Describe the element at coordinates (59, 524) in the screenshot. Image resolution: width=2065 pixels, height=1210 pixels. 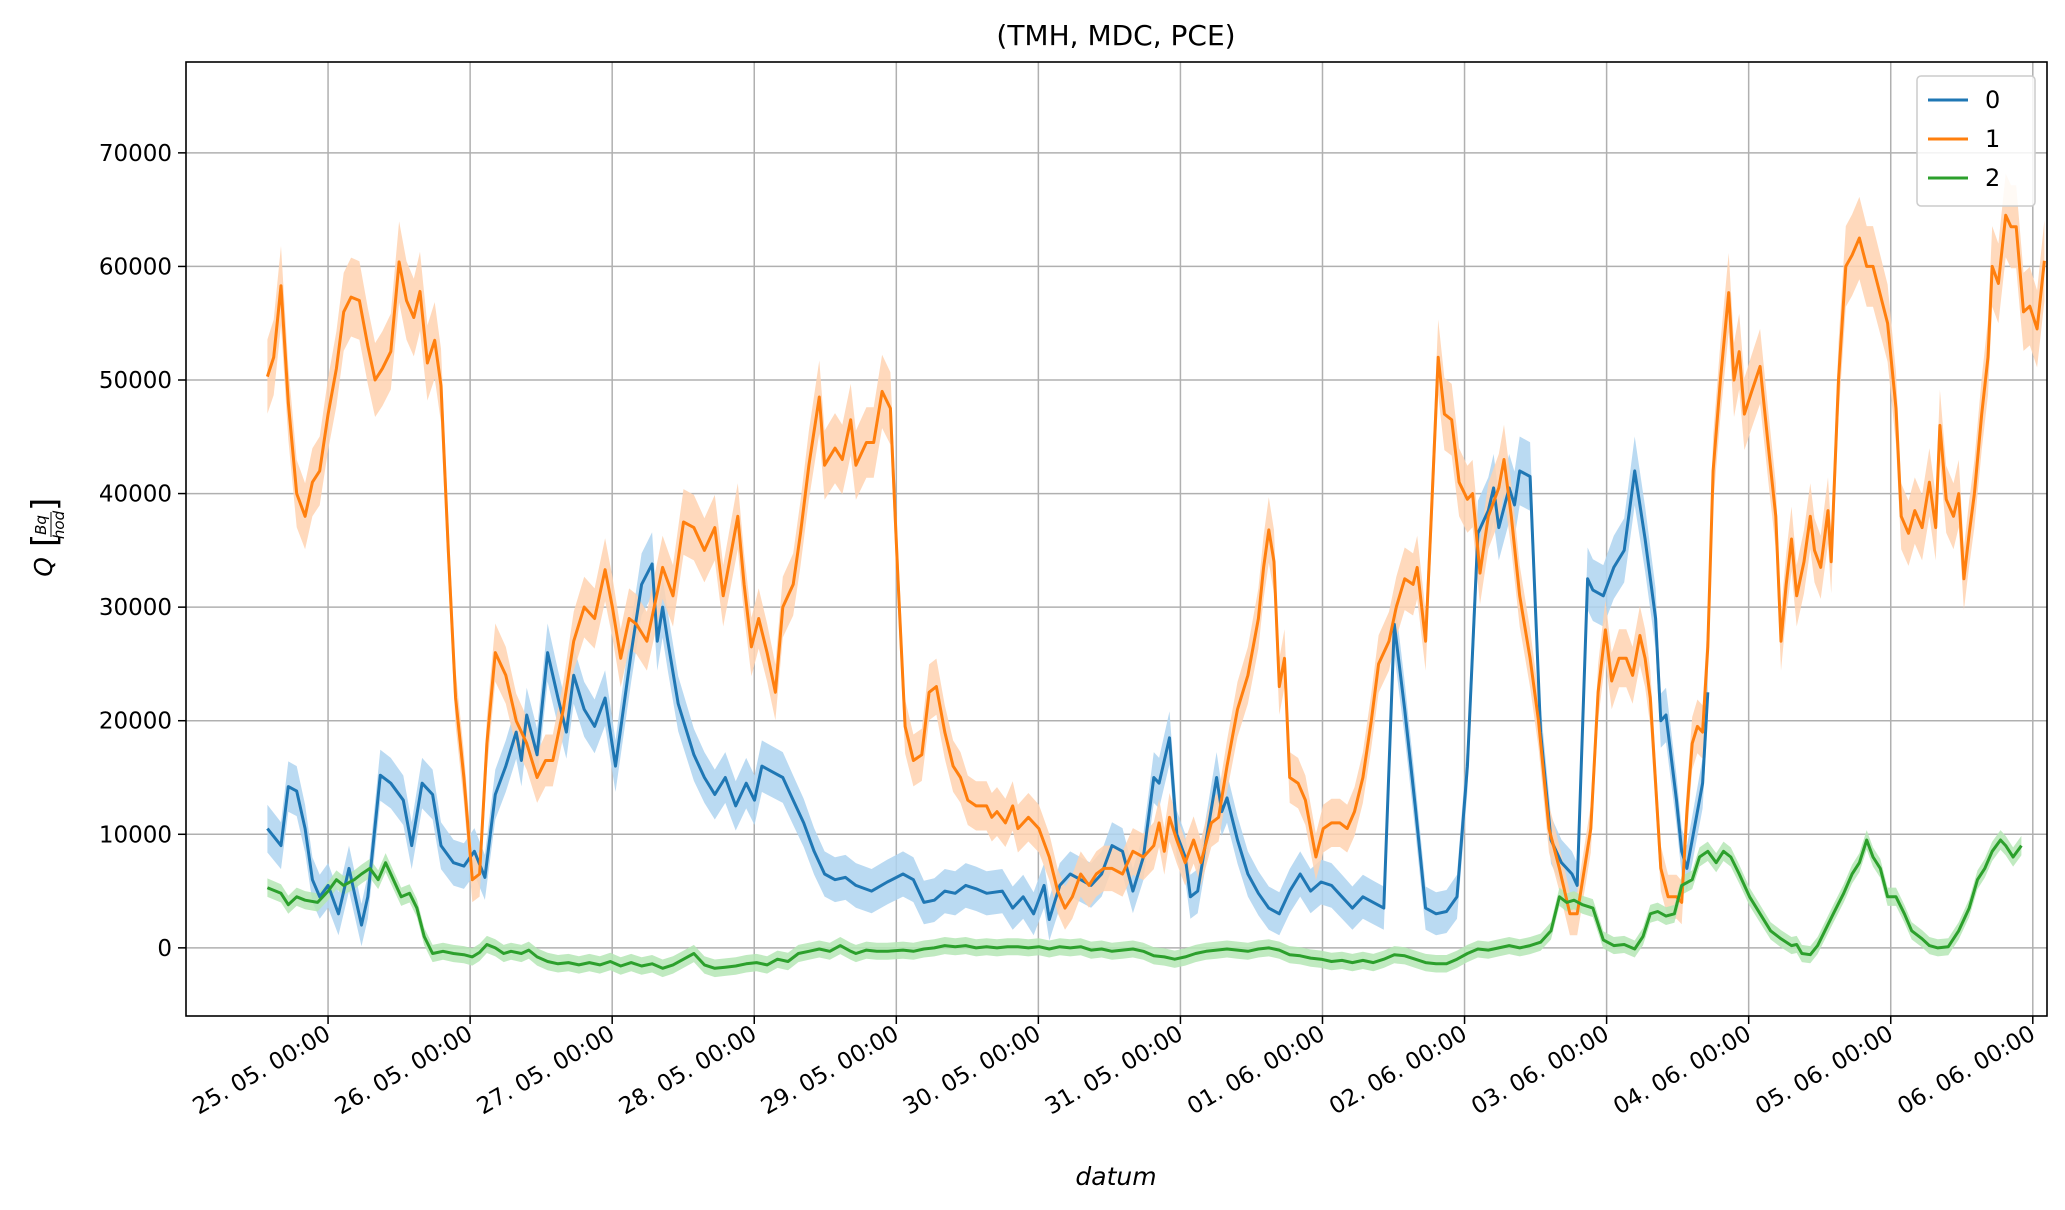
I see `y-axis-unit-denominator: hod` at that location.